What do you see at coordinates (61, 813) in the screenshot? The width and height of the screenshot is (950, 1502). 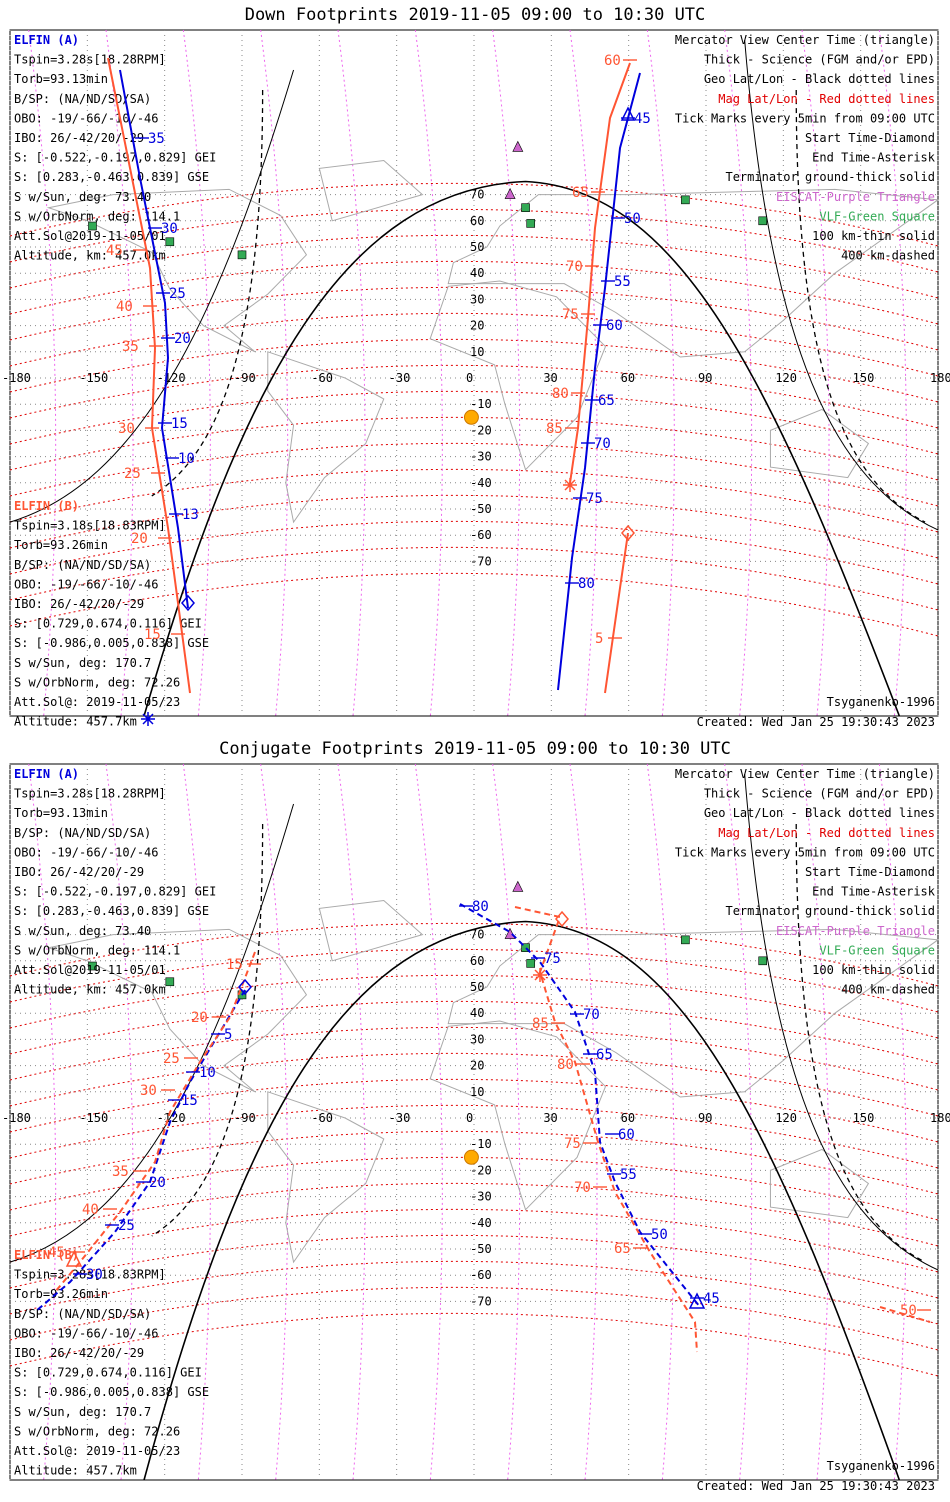 I see `elfin-a-info: Torb=93.13min` at bounding box center [61, 813].